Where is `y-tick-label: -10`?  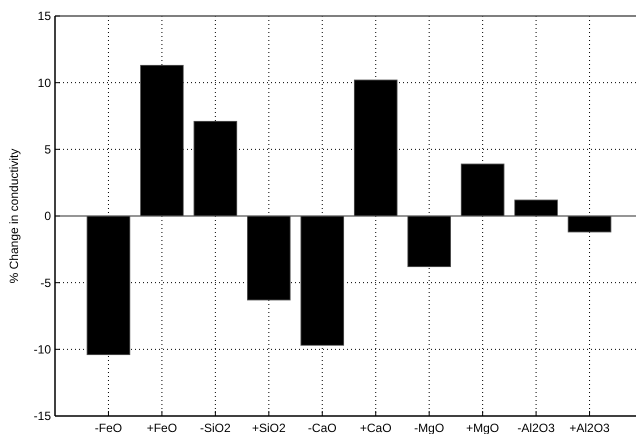 y-tick-label: -10 is located at coordinates (43, 349).